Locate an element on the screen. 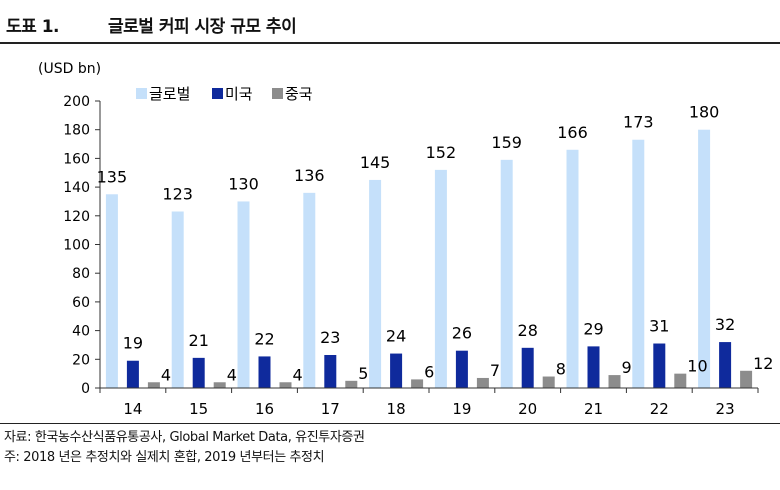 This screenshot has width=780, height=490. data-label-china: 10 is located at coordinates (697, 366).